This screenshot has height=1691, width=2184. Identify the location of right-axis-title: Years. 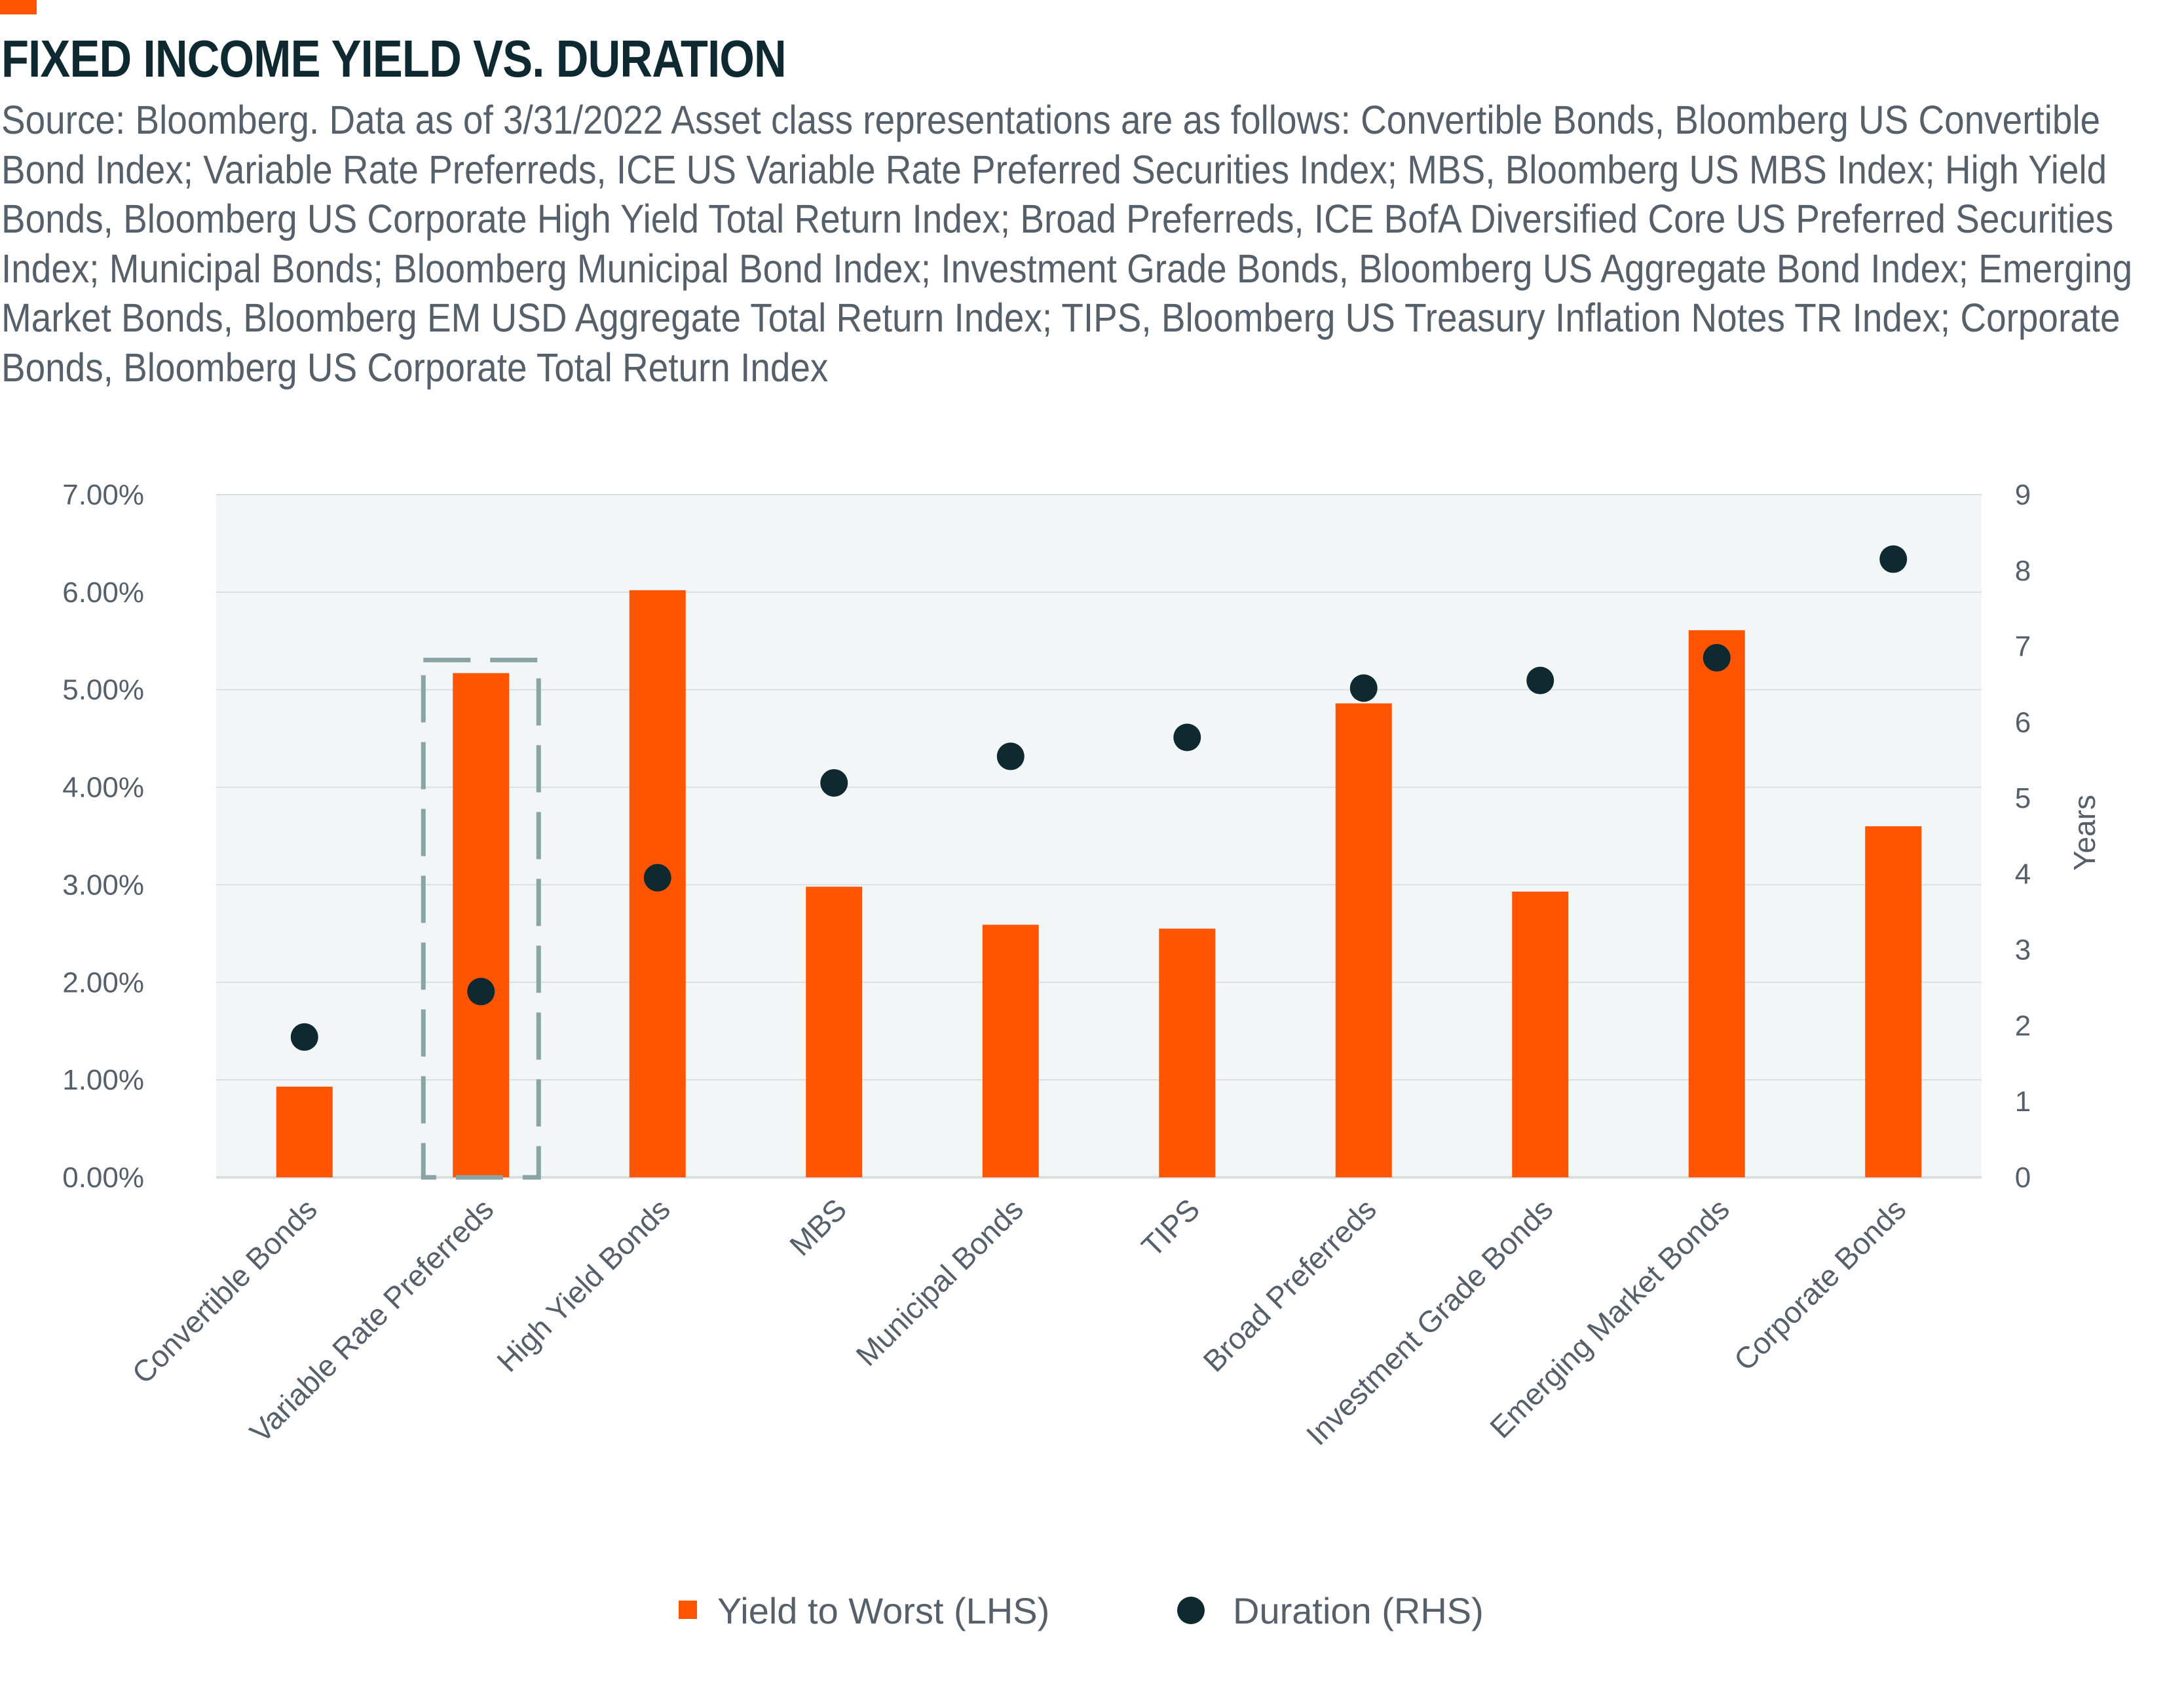
(2084, 833).